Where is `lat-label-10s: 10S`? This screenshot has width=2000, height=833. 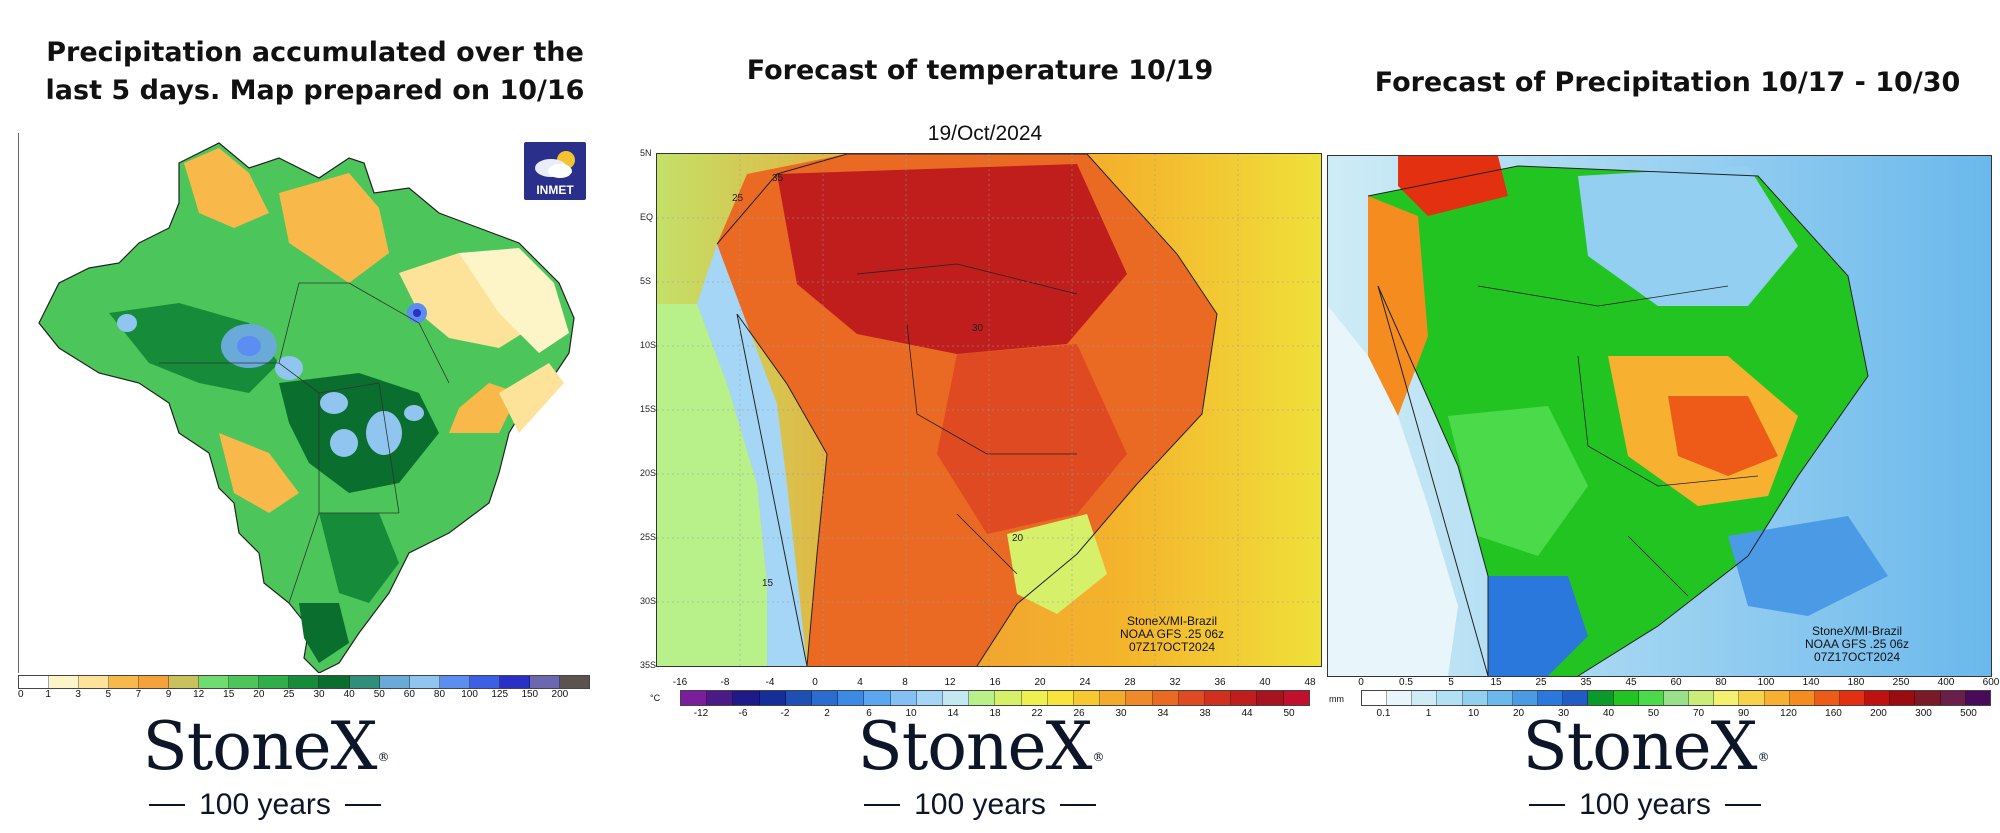 lat-label-10s: 10S is located at coordinates (648, 345).